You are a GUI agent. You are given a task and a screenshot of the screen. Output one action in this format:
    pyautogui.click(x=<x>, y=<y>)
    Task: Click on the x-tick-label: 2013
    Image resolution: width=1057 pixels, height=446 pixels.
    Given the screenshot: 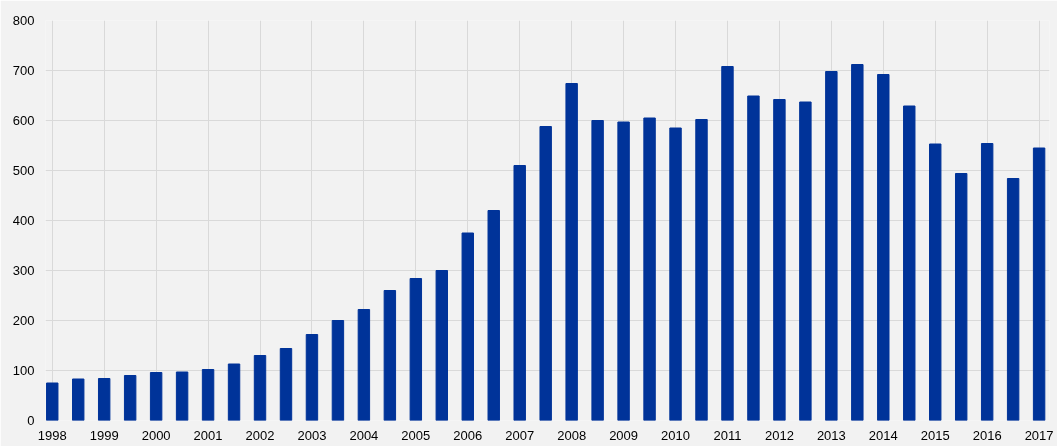 What is the action you would take?
    pyautogui.click(x=831, y=435)
    